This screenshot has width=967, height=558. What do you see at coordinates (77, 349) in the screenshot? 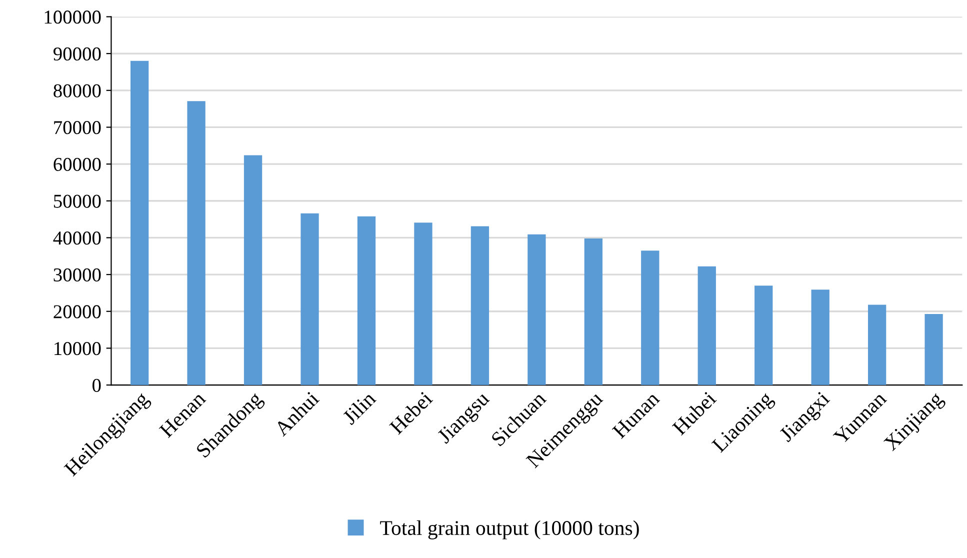
I see `y-tick-label: 10000` at bounding box center [77, 349].